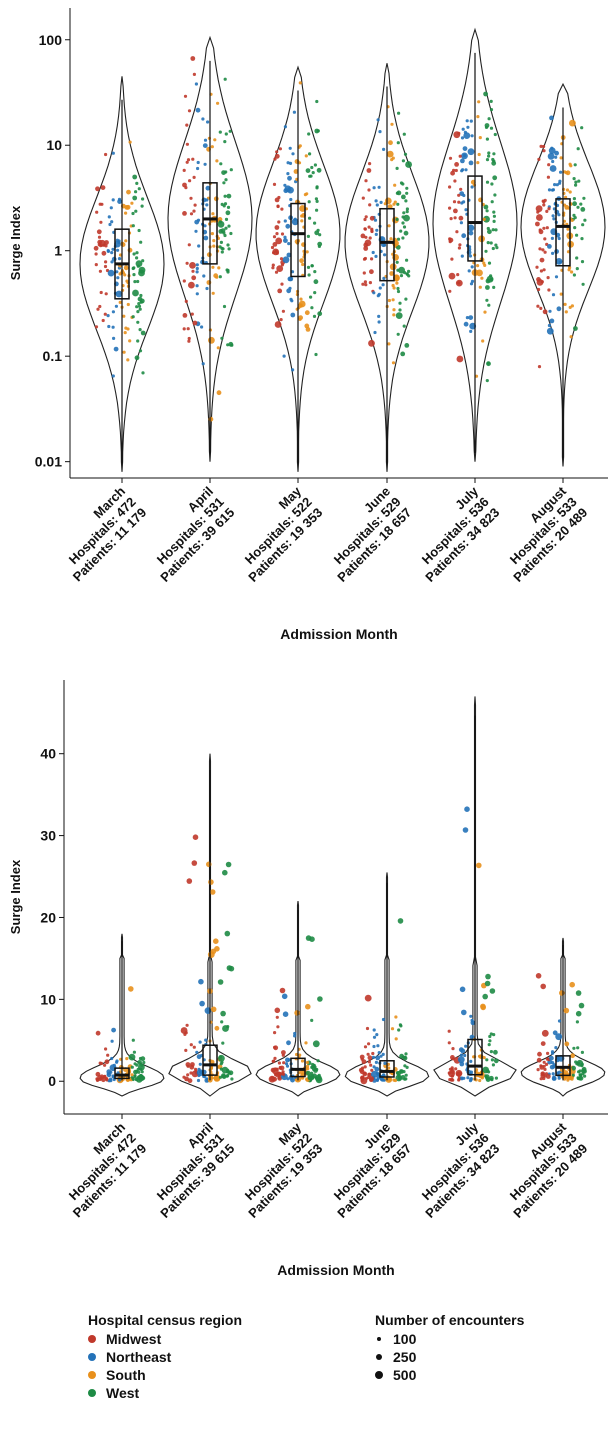 This screenshot has height=1448, width=612. Describe the element at coordinates (203, 987) in the screenshot. I see `category-group: AprilHospitals: 531Patients: 39 615` at that location.